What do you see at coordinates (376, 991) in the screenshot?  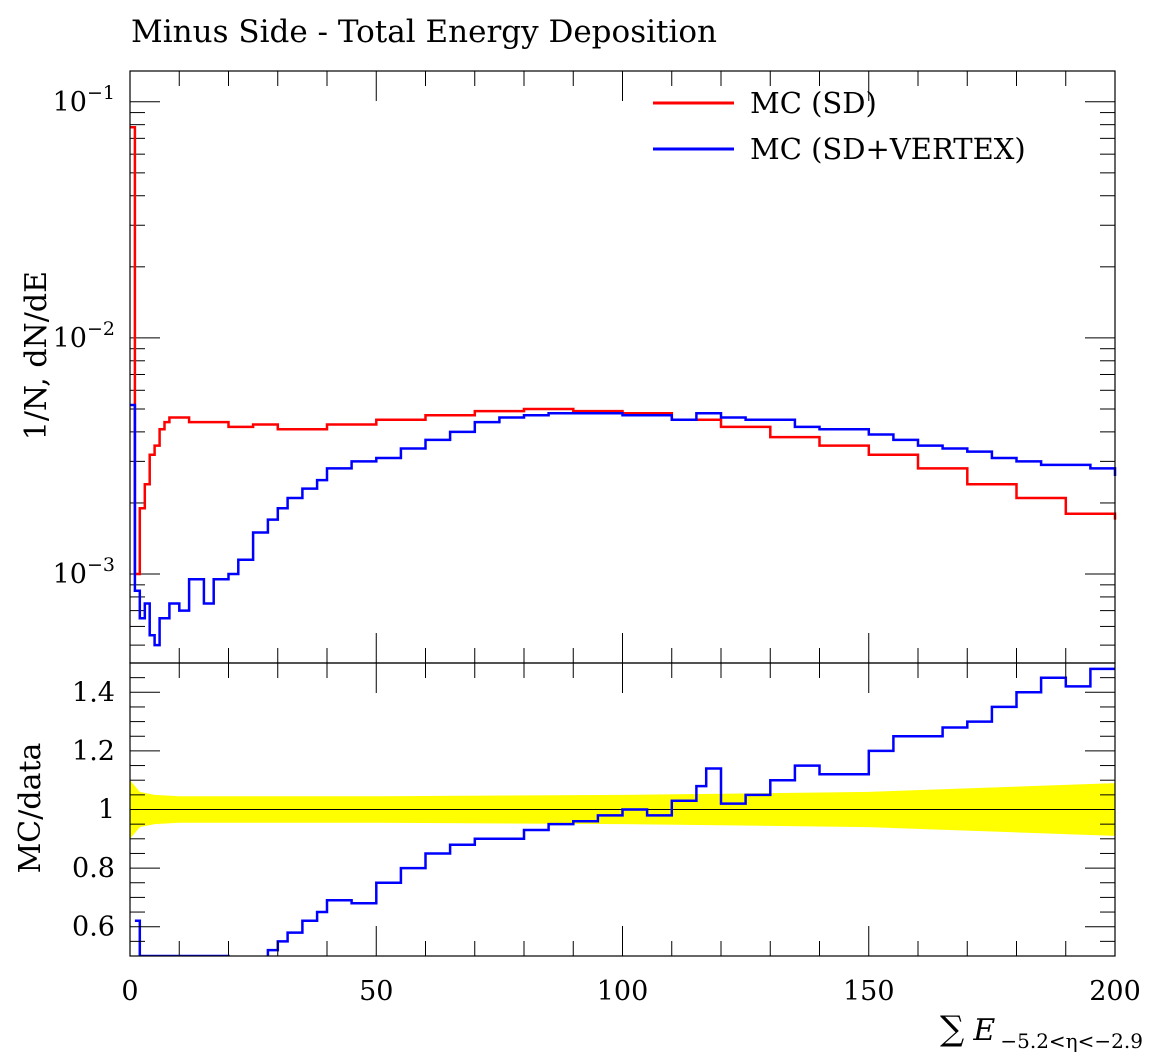 I see `x-tick-label: 50` at bounding box center [376, 991].